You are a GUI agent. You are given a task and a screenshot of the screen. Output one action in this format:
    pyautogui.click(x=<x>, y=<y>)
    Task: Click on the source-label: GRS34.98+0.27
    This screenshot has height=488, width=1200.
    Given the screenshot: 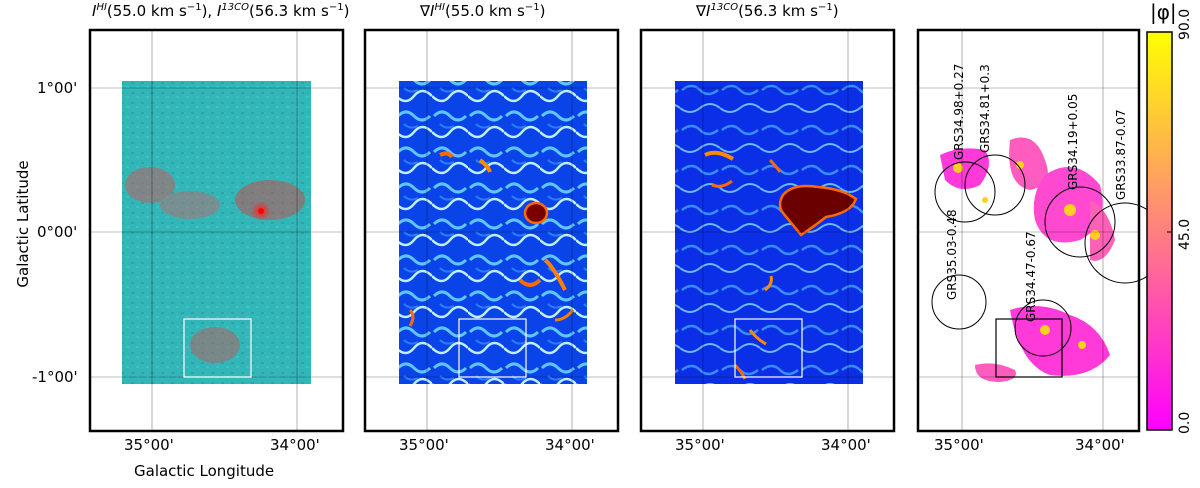 What is the action you would take?
    pyautogui.click(x=959, y=112)
    